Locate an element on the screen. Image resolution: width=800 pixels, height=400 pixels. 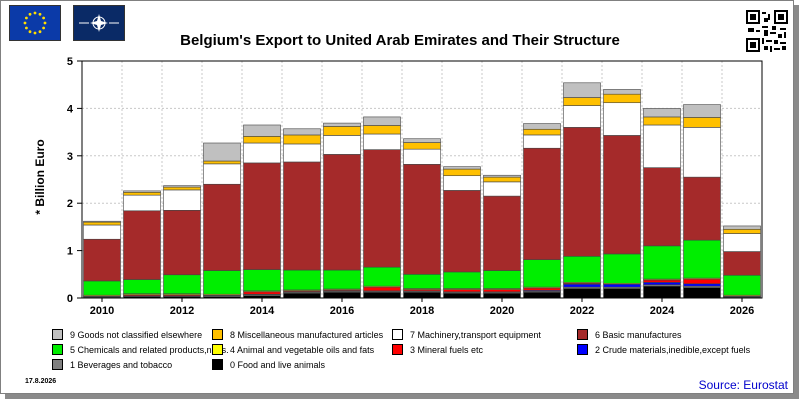
y-tick-label: 3 is located at coordinates (70, 157).